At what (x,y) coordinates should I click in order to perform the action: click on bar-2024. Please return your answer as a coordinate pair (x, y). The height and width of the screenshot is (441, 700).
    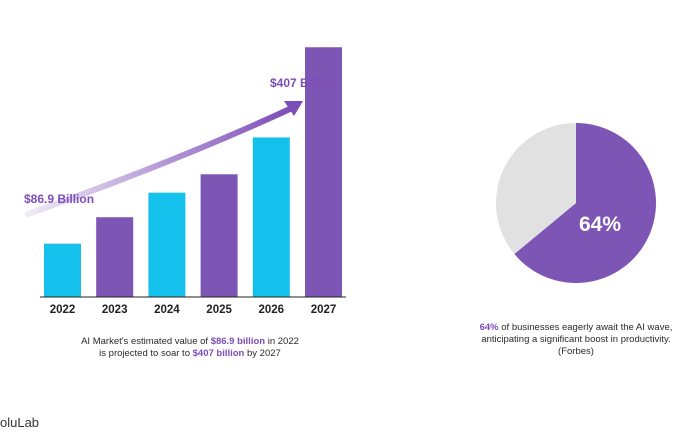
    Looking at the image, I should click on (167, 244).